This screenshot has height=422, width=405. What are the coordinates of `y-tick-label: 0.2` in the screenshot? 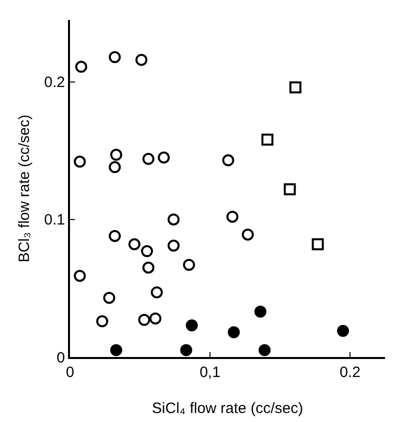 It's located at (54, 83).